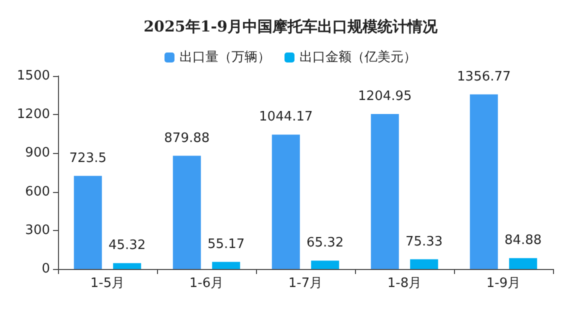  I want to click on x-tick-label: 1-5月, so click(107, 283).